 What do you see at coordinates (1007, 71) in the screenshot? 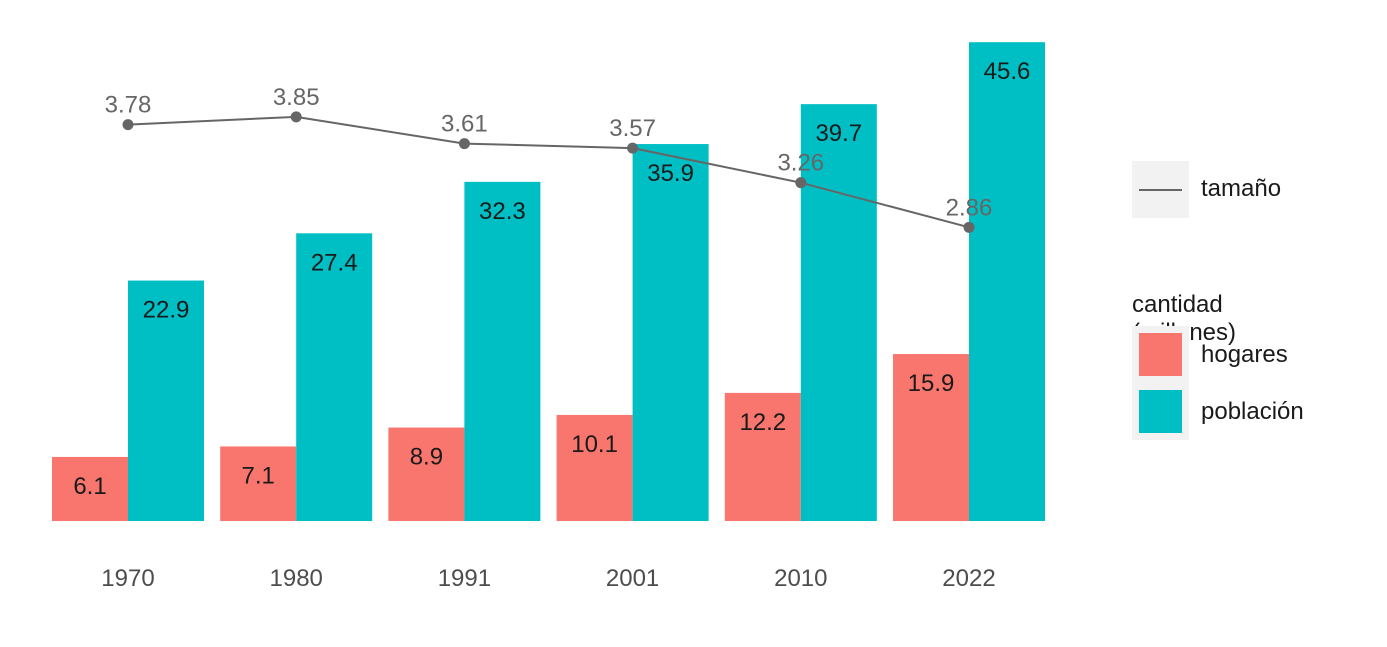
I see `bar-label-poblacion-2022: 45.6` at bounding box center [1007, 71].